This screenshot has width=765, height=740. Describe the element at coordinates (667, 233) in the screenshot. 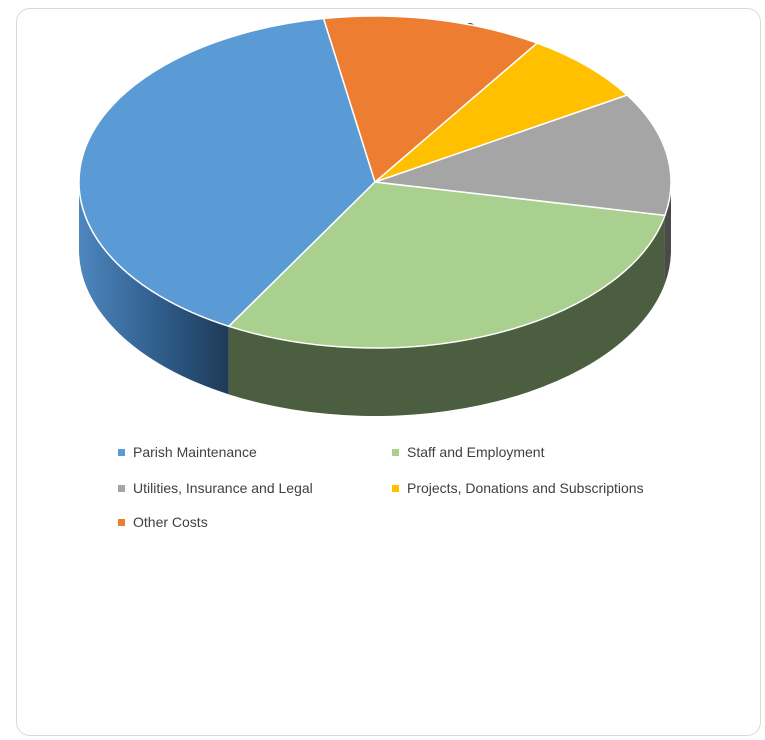

I see `pie-side-utilities-insurance-and-legal` at that location.